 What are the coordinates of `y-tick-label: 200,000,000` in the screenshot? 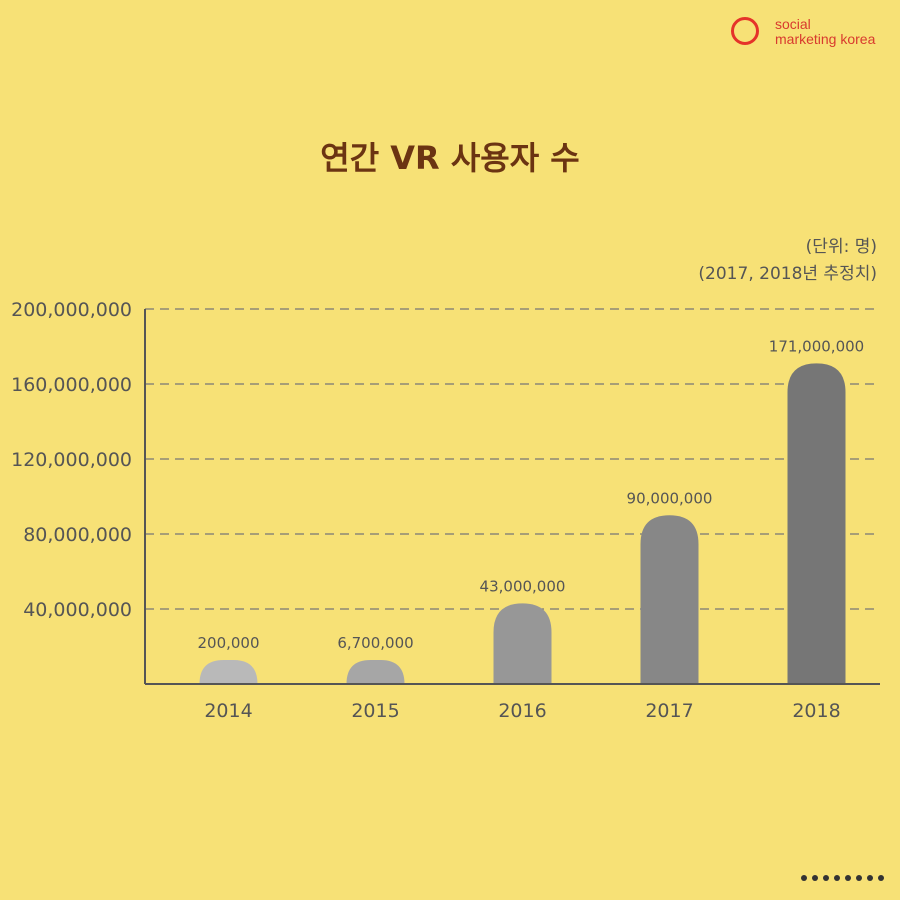 It's located at (71, 310).